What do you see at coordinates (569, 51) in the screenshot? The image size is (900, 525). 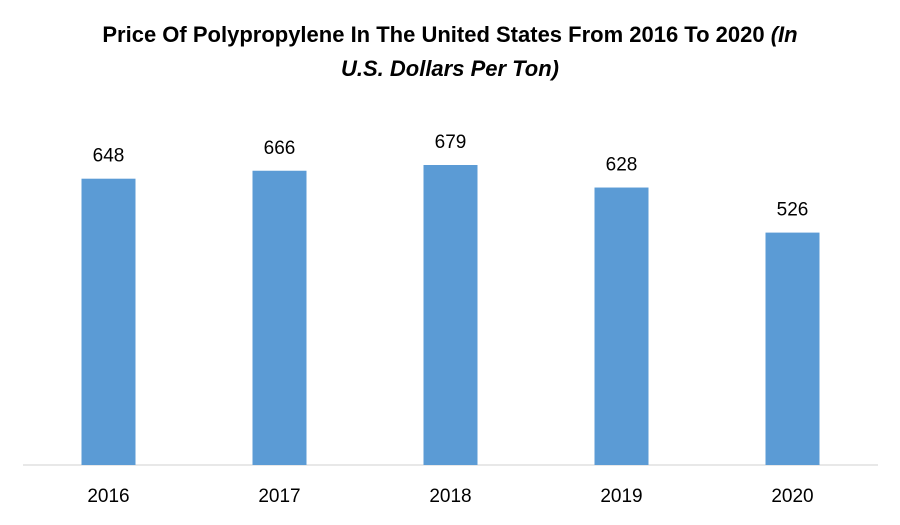 I see `chart-subtitle: (In U.S. Dollars Per Ton)` at bounding box center [569, 51].